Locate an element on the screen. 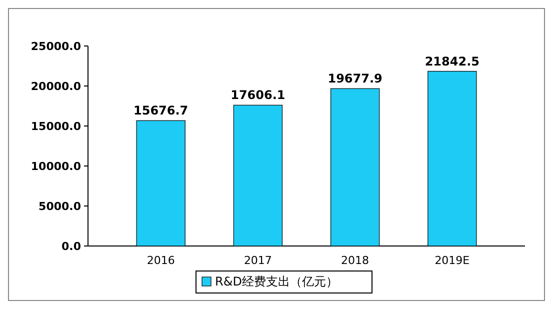  y-tick-label: 25000.0 is located at coordinates (56, 46).